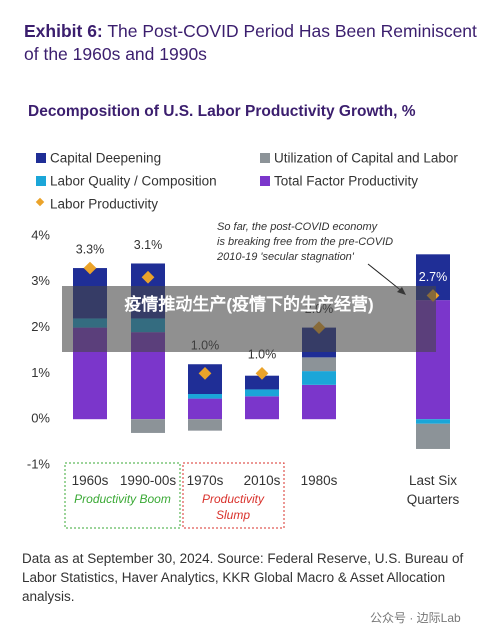 This screenshot has width=500, height=637. I want to click on annotation: So far, the post-COVID economy, so click(298, 227).